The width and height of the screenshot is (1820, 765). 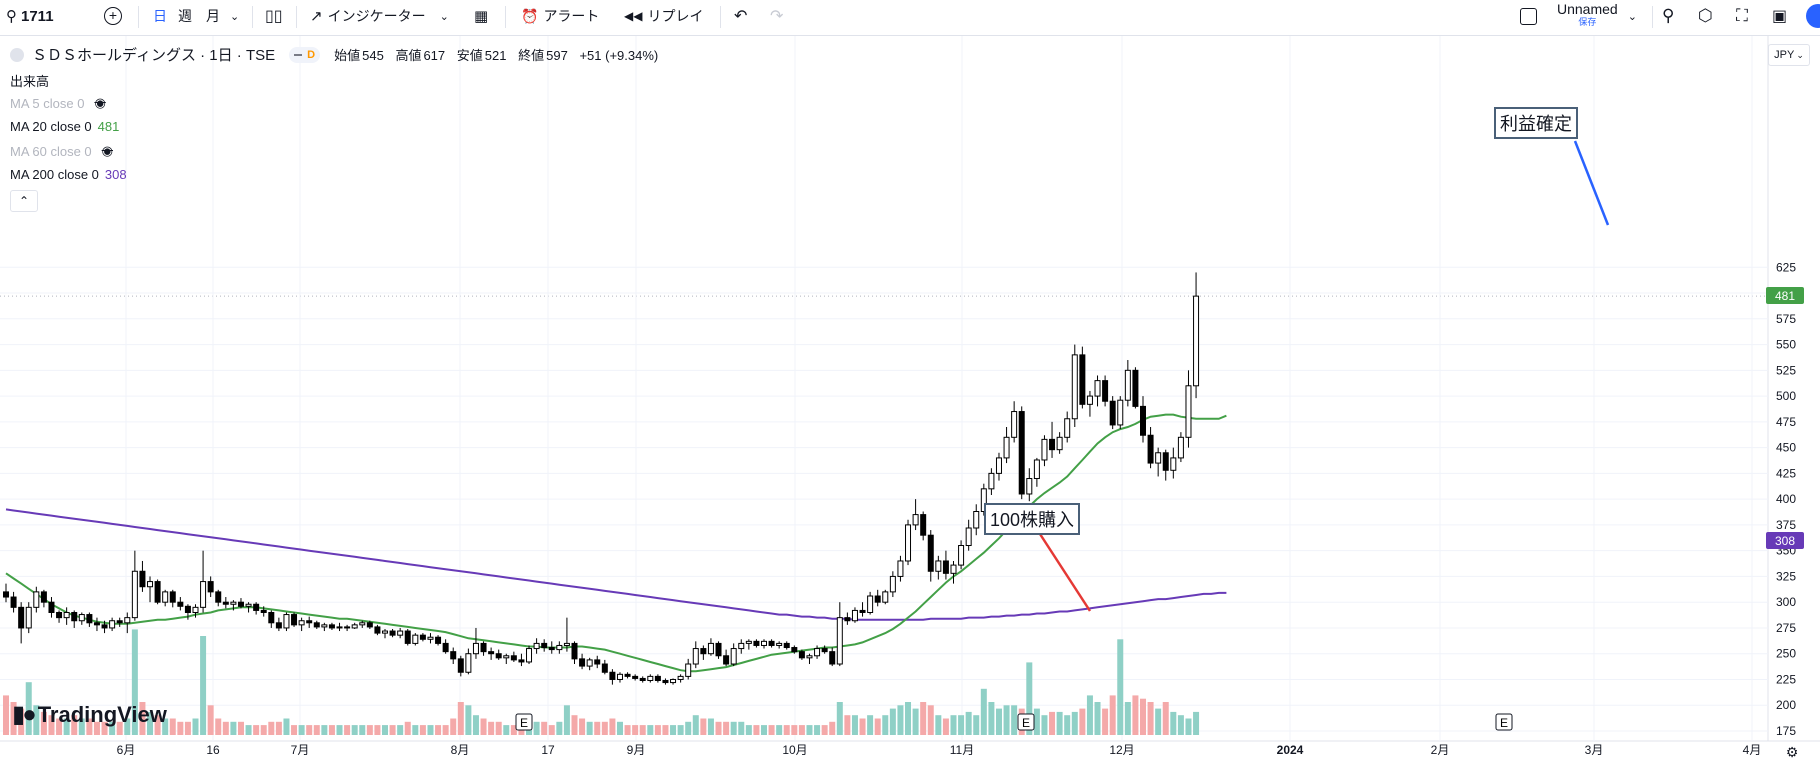 I want to click on buy-annotation: 100株購入, so click(x=1032, y=519).